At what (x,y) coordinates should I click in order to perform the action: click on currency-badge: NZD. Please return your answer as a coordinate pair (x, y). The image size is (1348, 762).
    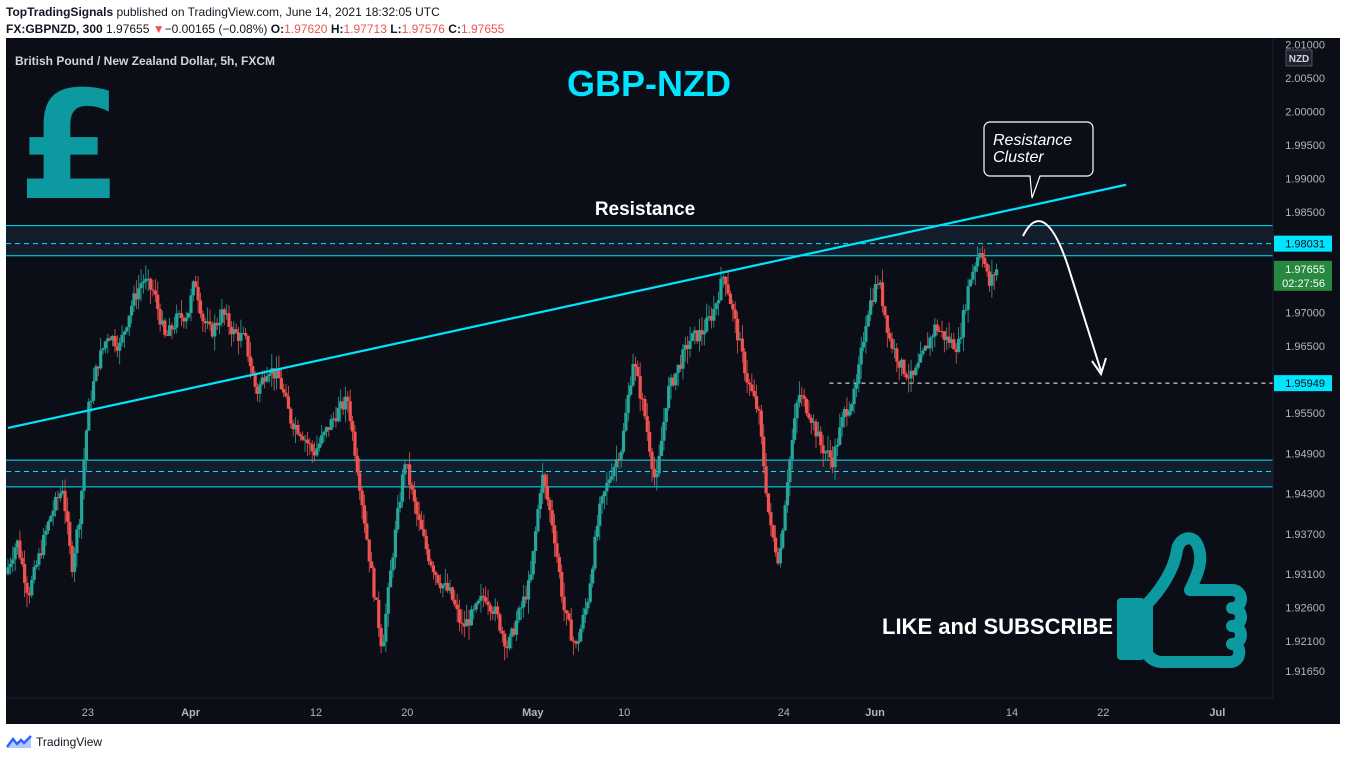
    Looking at the image, I should click on (1299, 59).